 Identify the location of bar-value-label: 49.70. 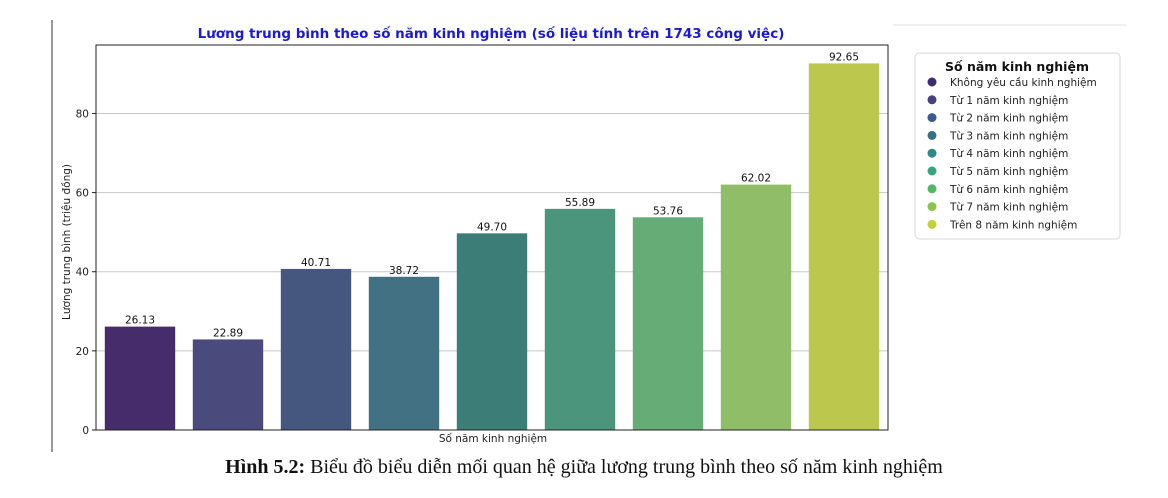
(492, 227).